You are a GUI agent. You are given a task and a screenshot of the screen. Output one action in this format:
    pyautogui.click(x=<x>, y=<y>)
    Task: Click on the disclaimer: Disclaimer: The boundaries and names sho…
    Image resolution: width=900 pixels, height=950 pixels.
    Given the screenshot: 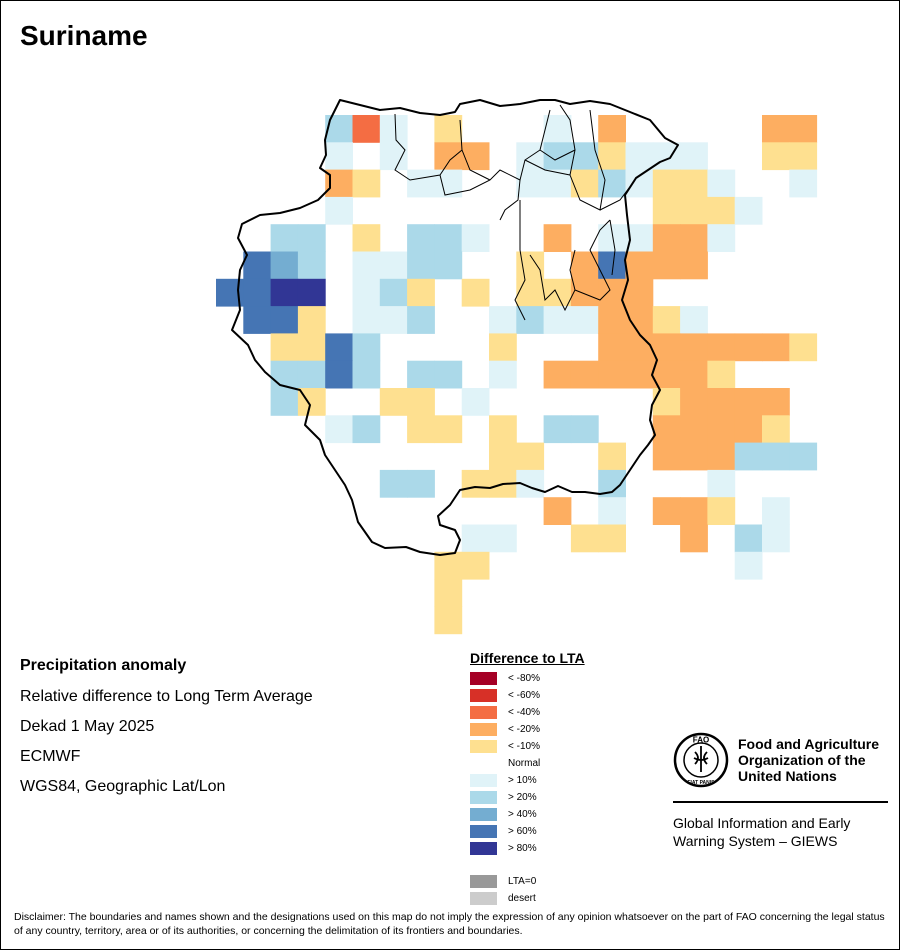 What is the action you would take?
    pyautogui.click(x=449, y=924)
    